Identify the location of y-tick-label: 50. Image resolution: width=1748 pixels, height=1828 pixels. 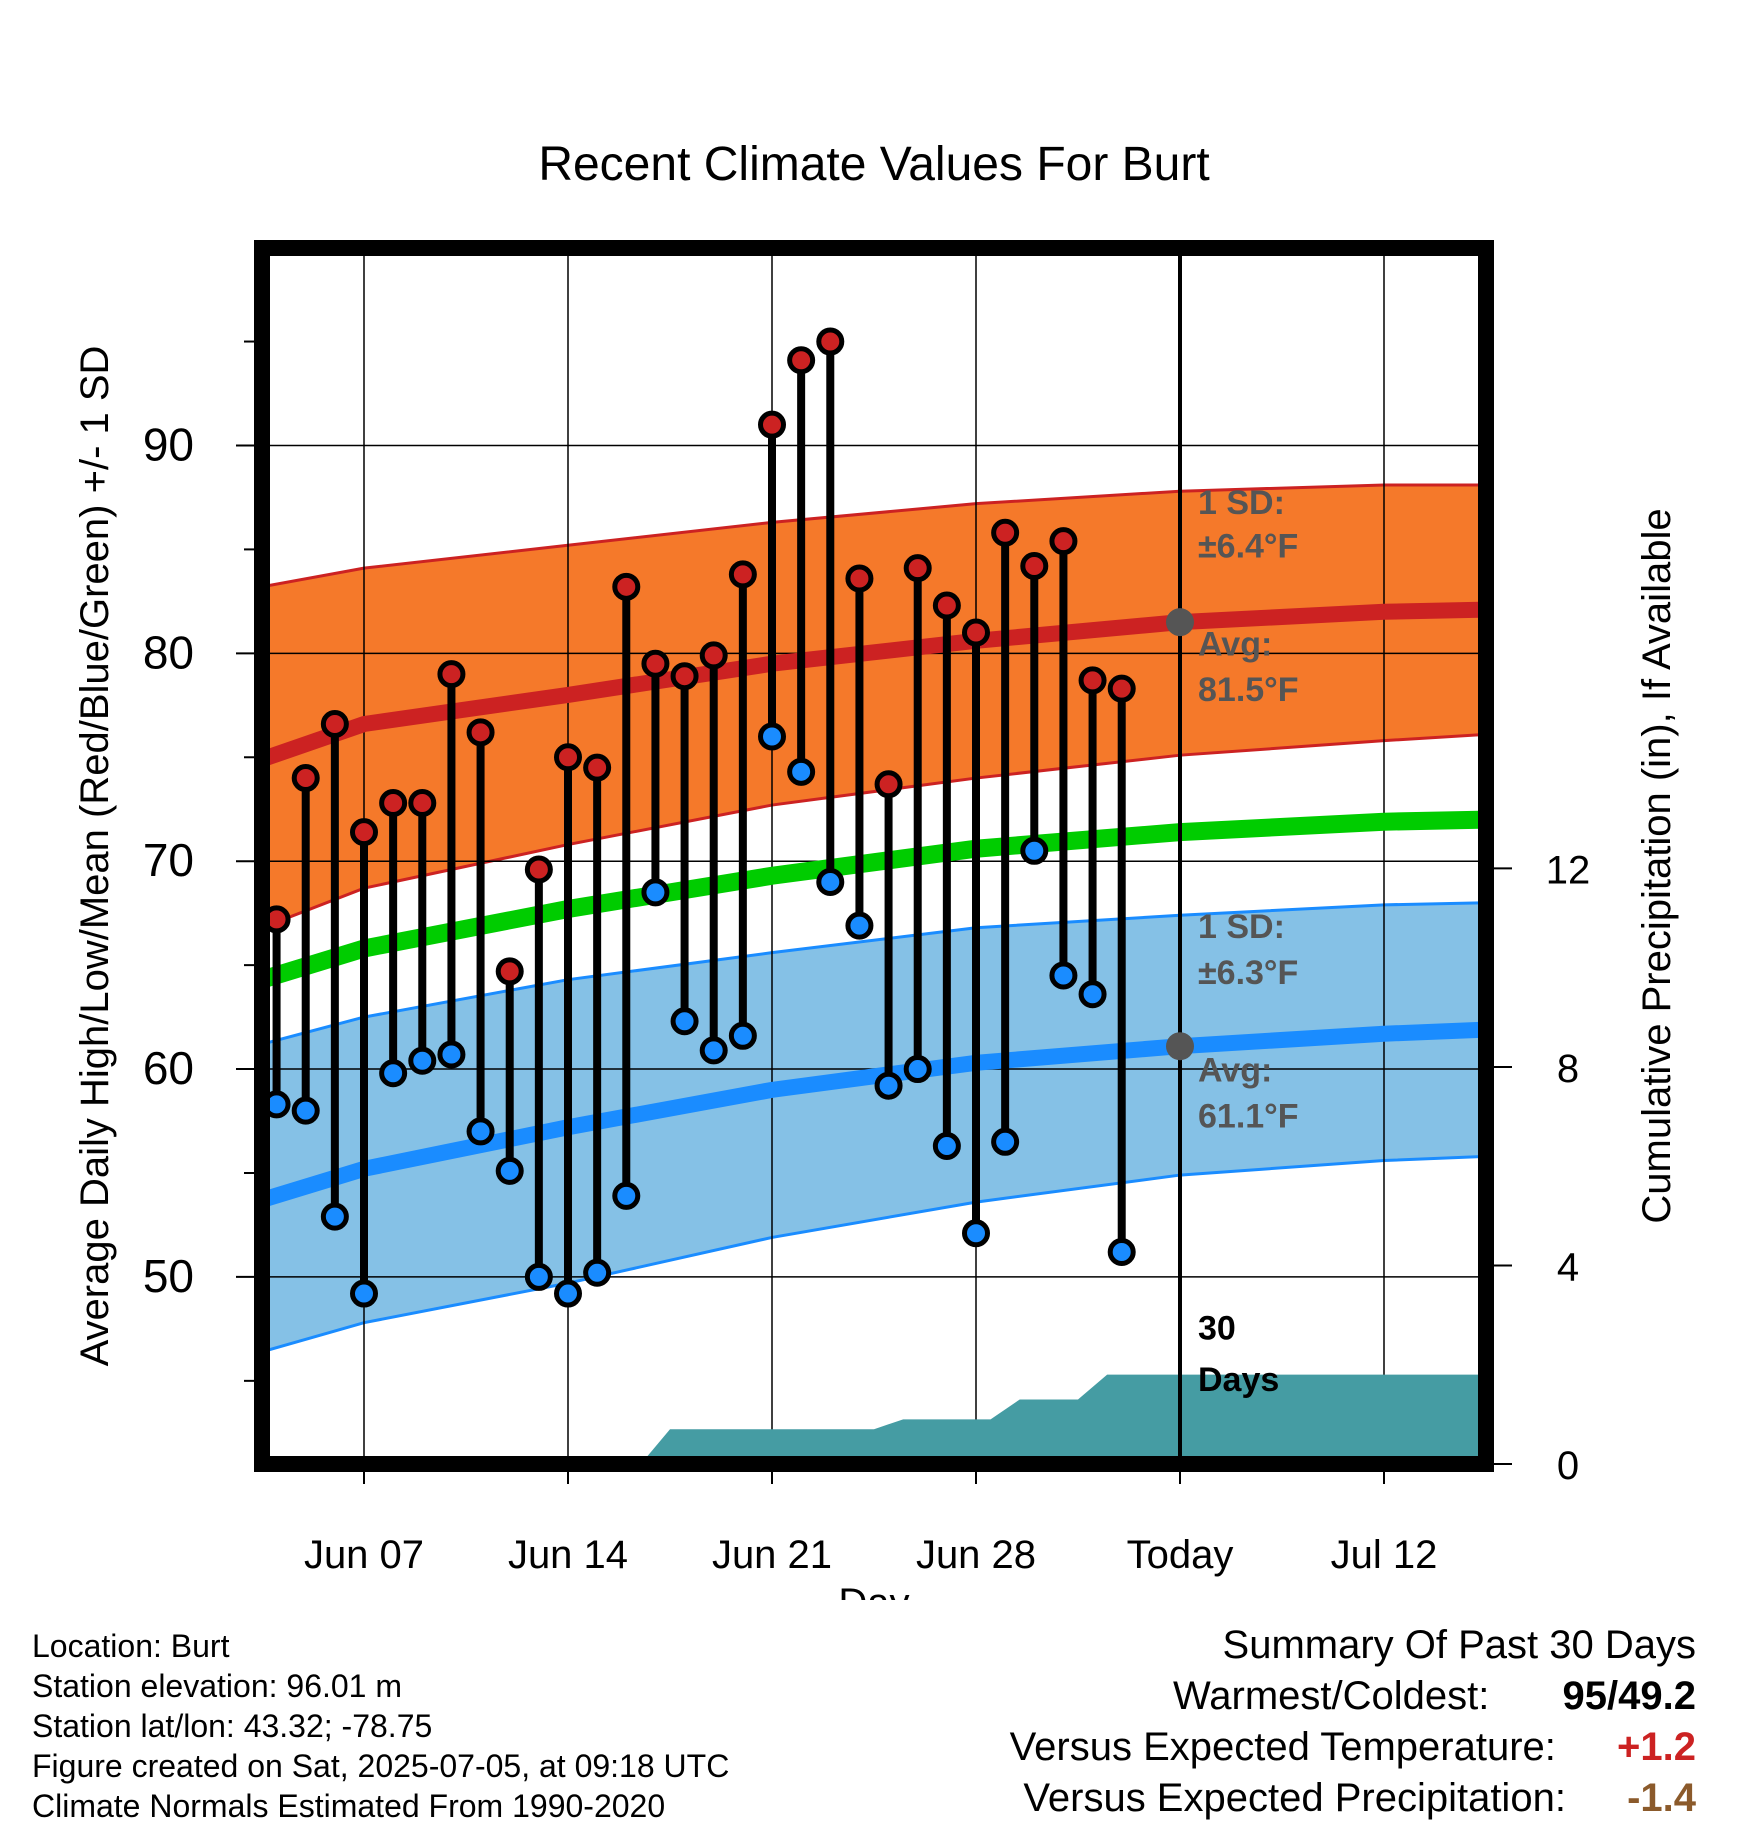
(168, 1276).